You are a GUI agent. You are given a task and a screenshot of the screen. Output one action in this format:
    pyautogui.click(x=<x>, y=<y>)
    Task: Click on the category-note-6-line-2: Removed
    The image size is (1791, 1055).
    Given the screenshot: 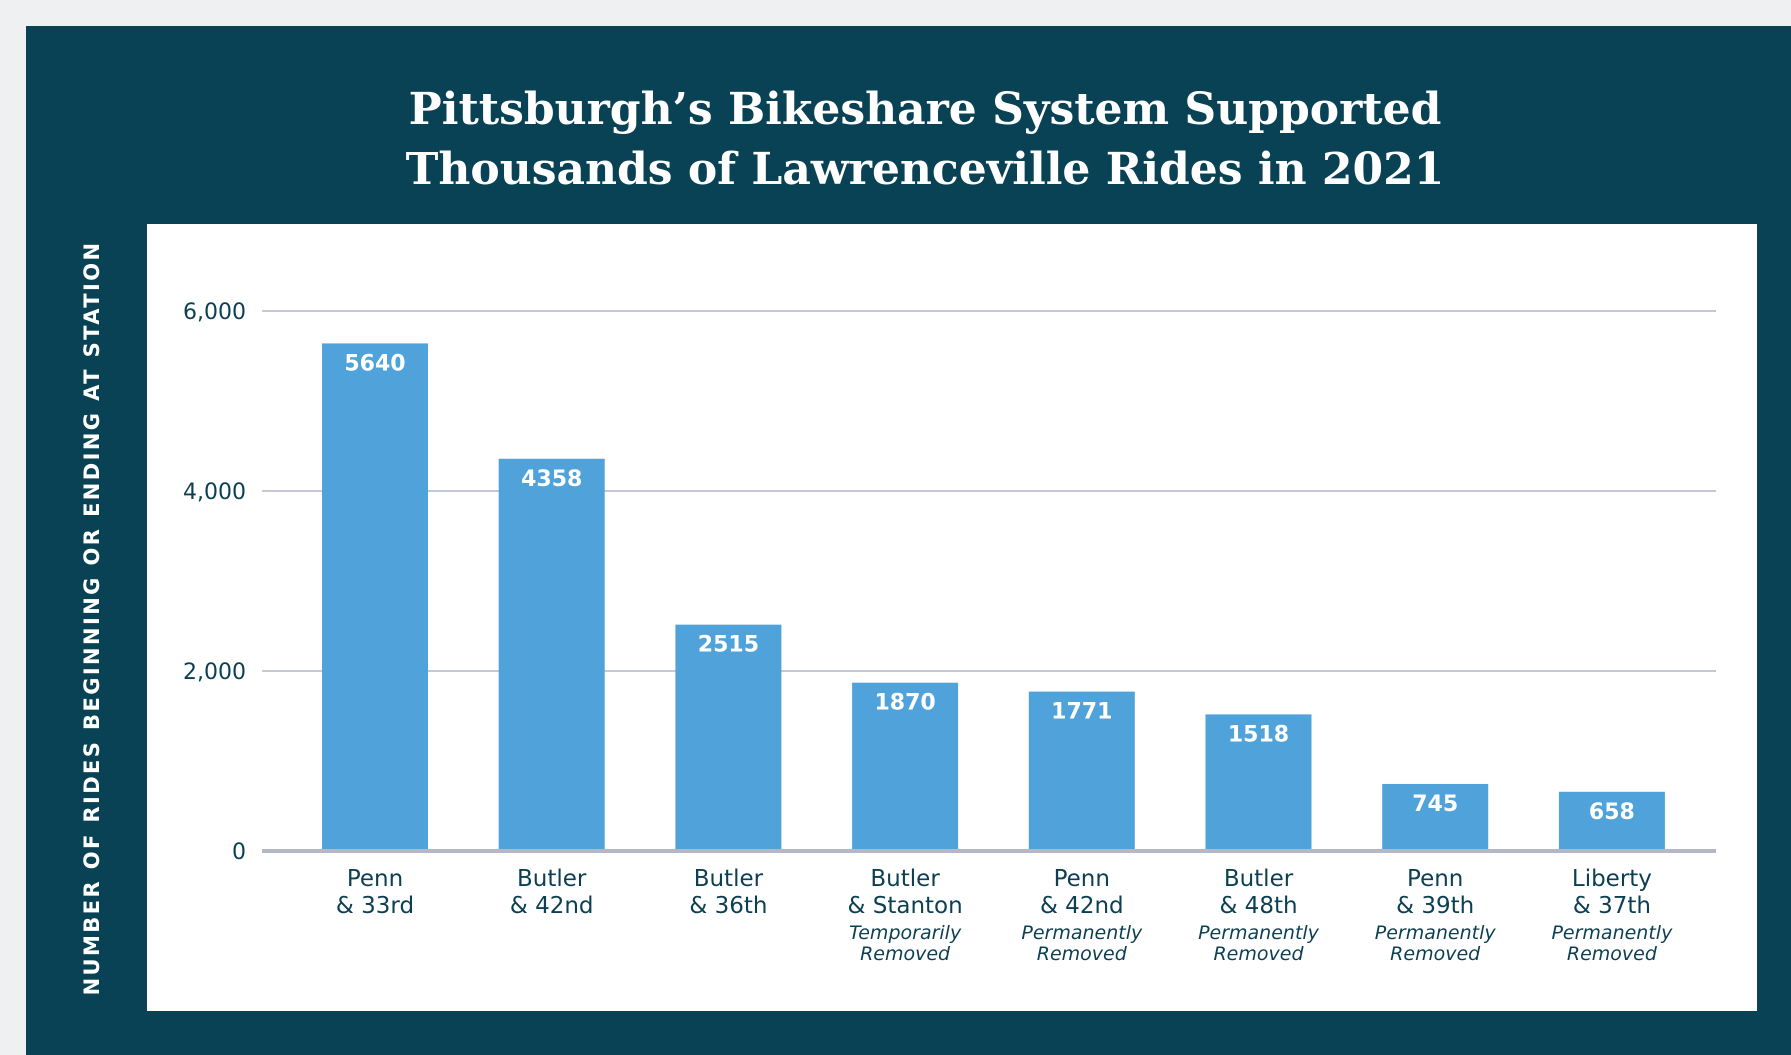 What is the action you would take?
    pyautogui.click(x=1258, y=954)
    